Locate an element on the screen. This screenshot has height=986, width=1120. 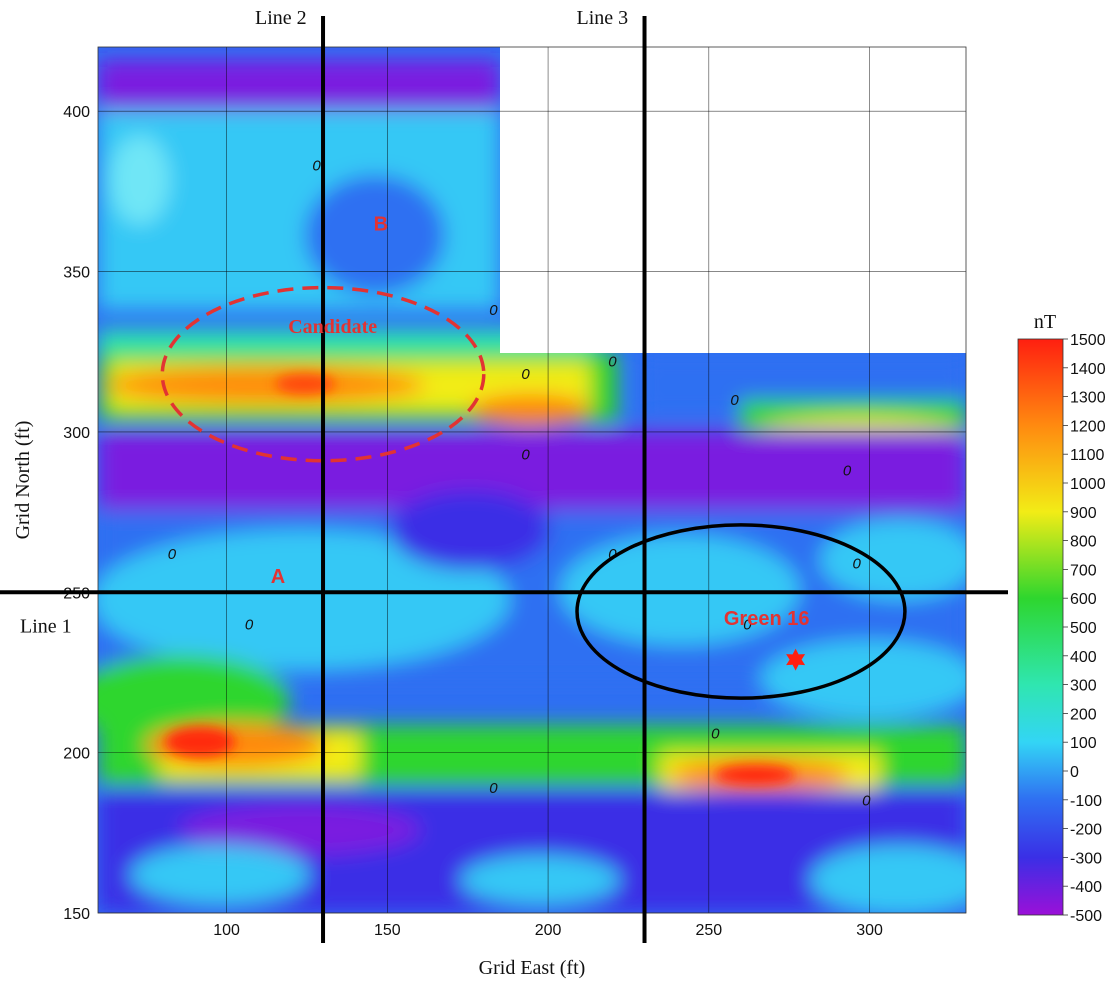
annotation-label: A is located at coordinates (278, 577).